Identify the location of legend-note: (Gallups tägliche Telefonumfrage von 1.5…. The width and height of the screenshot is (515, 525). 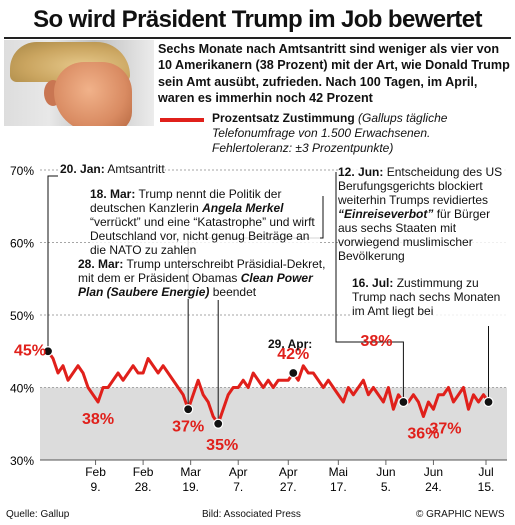
(330, 133).